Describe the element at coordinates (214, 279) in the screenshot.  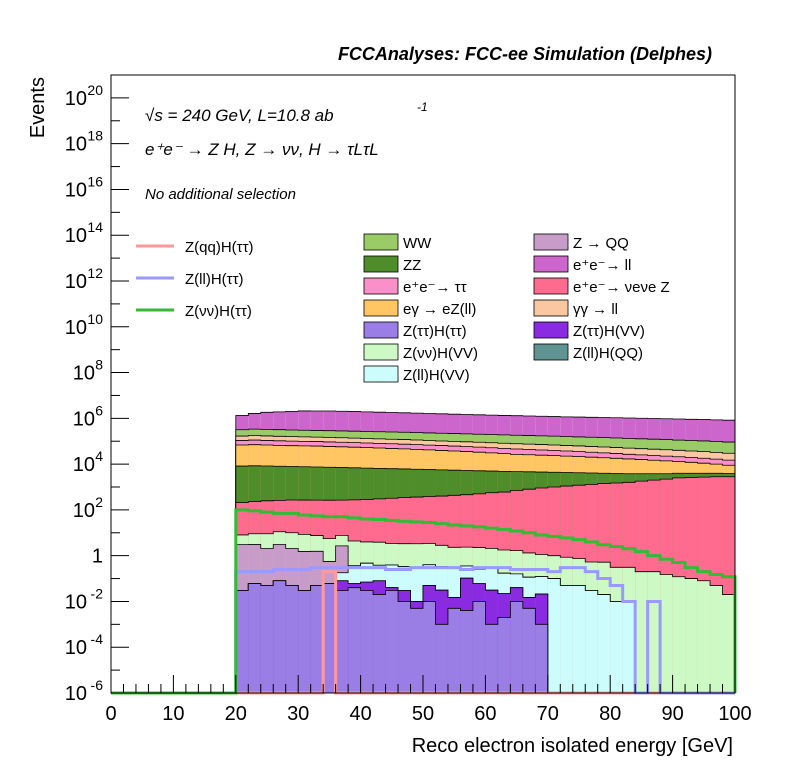
I see `legend-label: Z(ll)H(ττ)` at that location.